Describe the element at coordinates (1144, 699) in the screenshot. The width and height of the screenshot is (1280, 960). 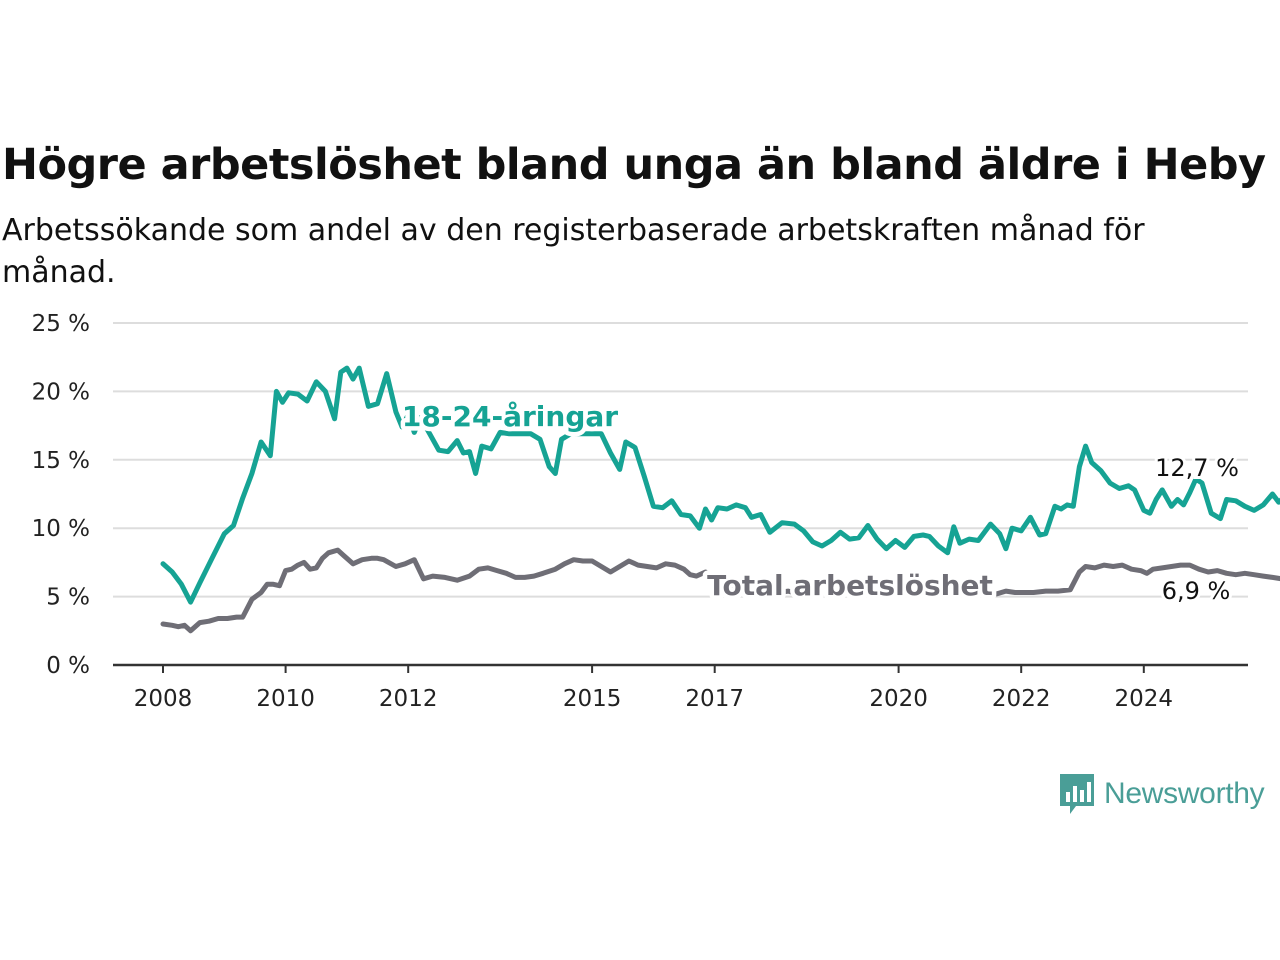
I see `x-tick-label: 2024` at that location.